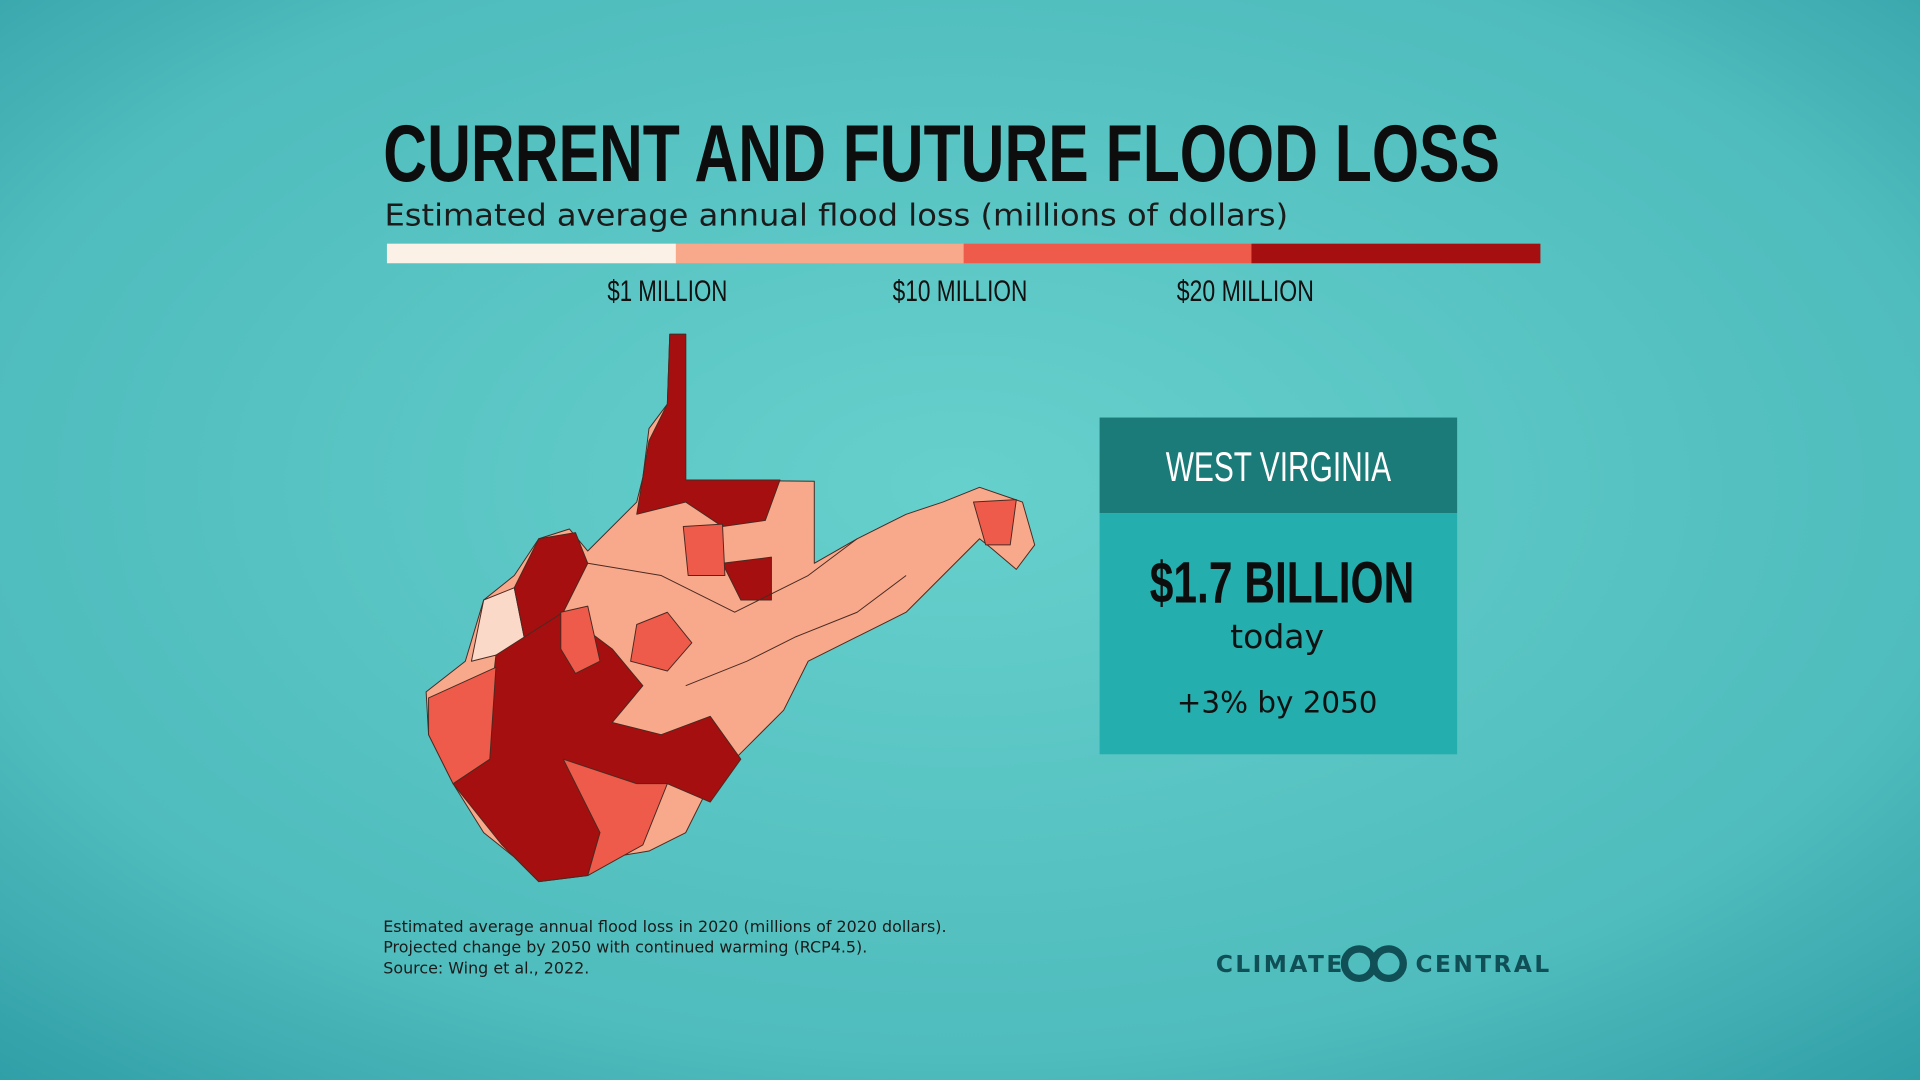  Describe the element at coordinates (960, 291) in the screenshot. I see `legend-label: $10 MILLION` at that location.